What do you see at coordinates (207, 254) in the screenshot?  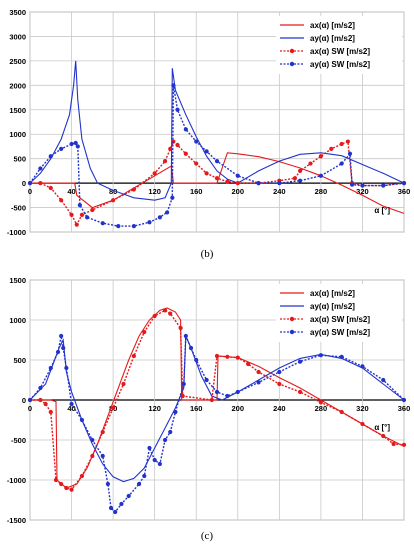 I see `caption-b: (b)` at bounding box center [207, 254].